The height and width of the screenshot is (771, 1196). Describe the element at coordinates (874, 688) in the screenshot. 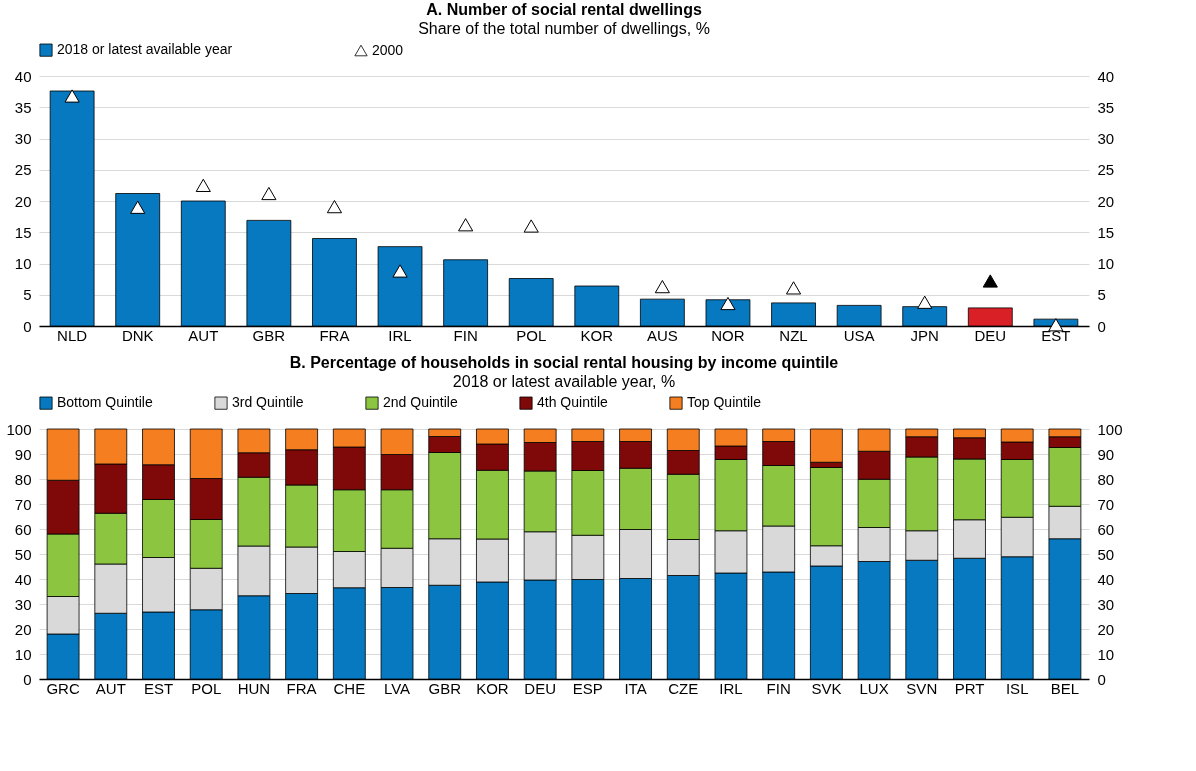

I see `x-tick-label: LUX` at that location.